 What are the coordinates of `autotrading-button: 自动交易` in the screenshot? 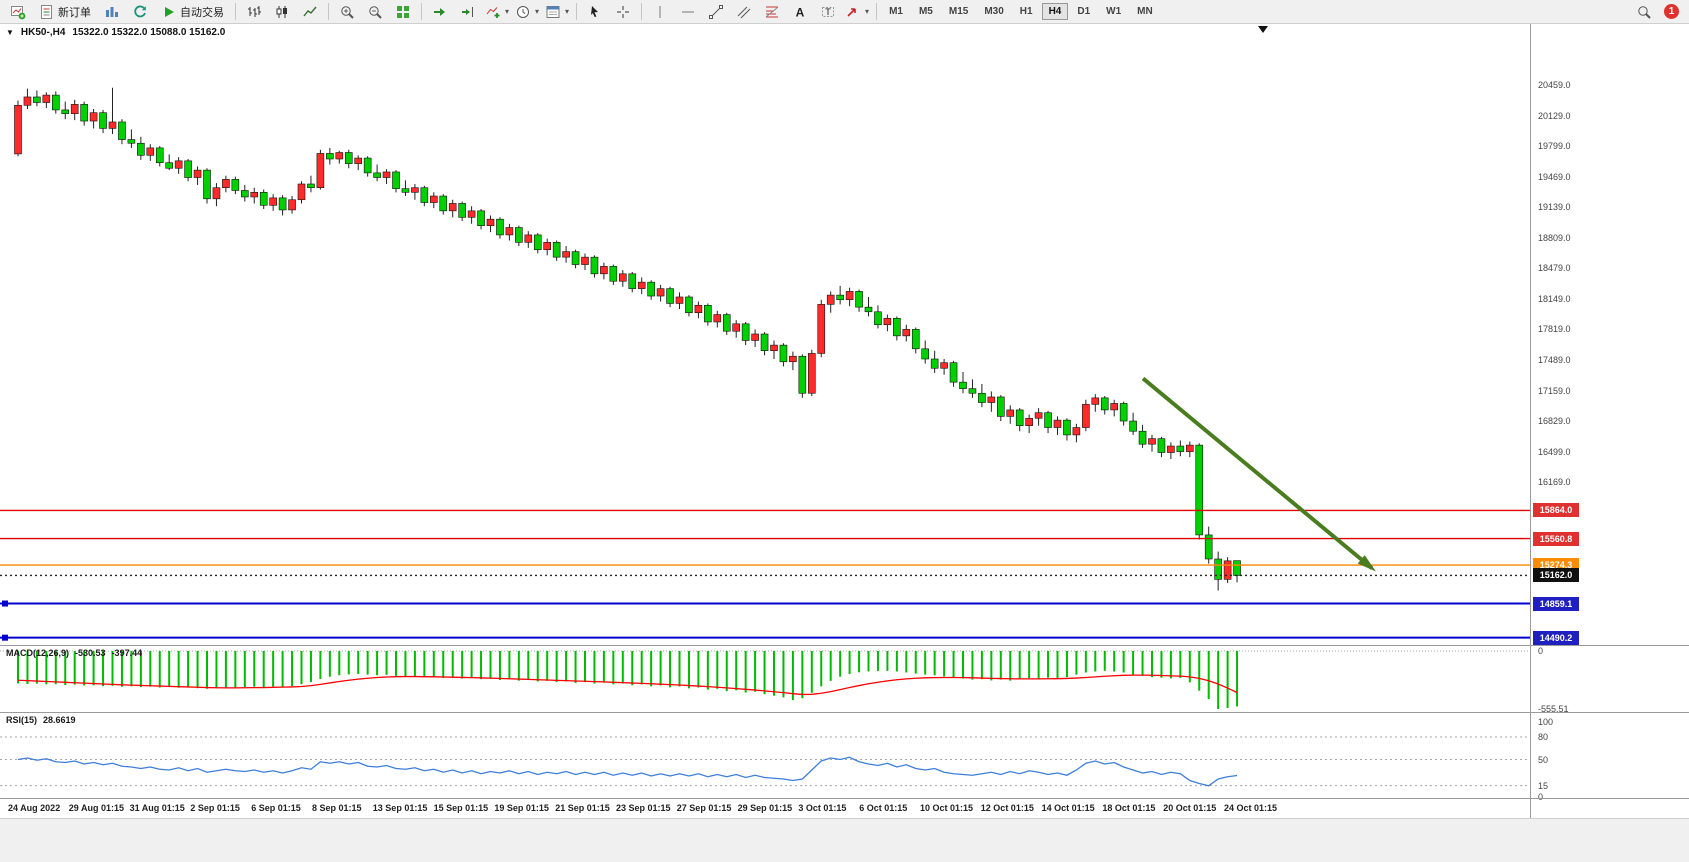 It's located at (192, 12).